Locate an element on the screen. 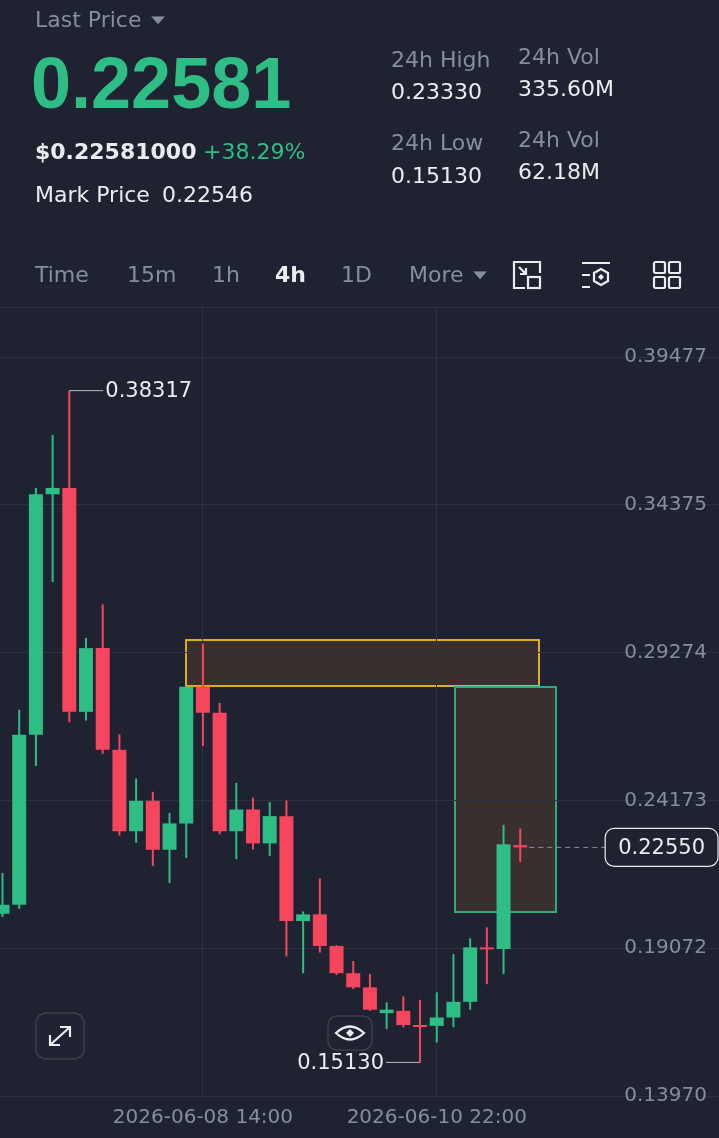  text: +38.29% is located at coordinates (254, 152).